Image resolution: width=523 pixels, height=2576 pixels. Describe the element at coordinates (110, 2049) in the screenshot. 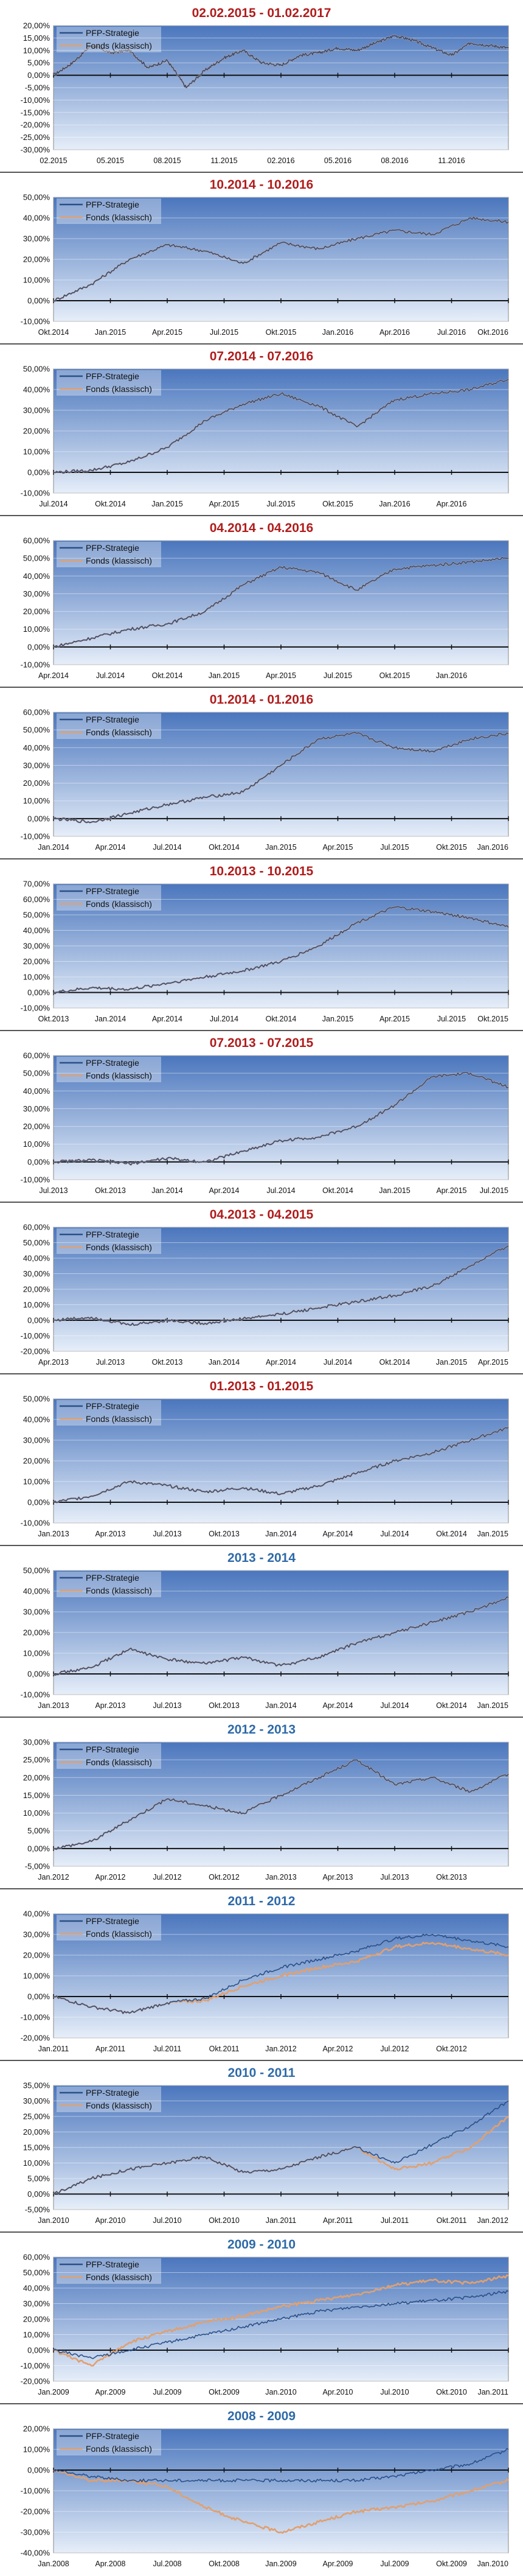

I see `x-tick-label: Apr.2011` at that location.